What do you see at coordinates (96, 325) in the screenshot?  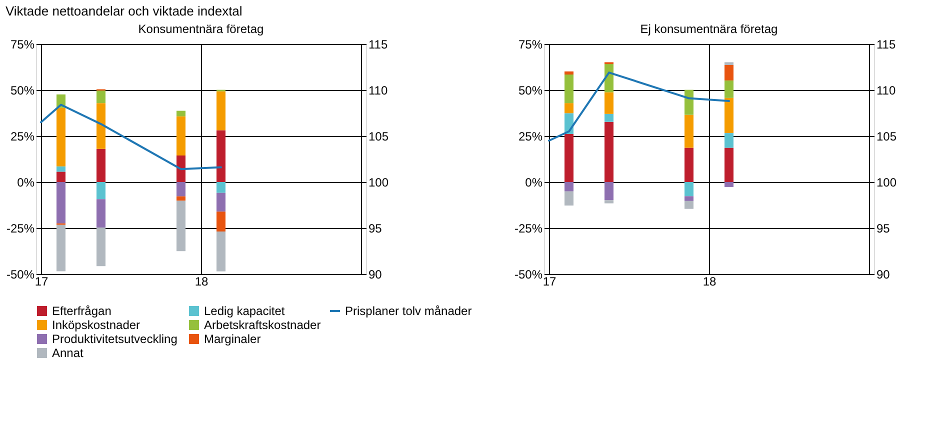 I see `legend-label: Inköpskostnader` at bounding box center [96, 325].